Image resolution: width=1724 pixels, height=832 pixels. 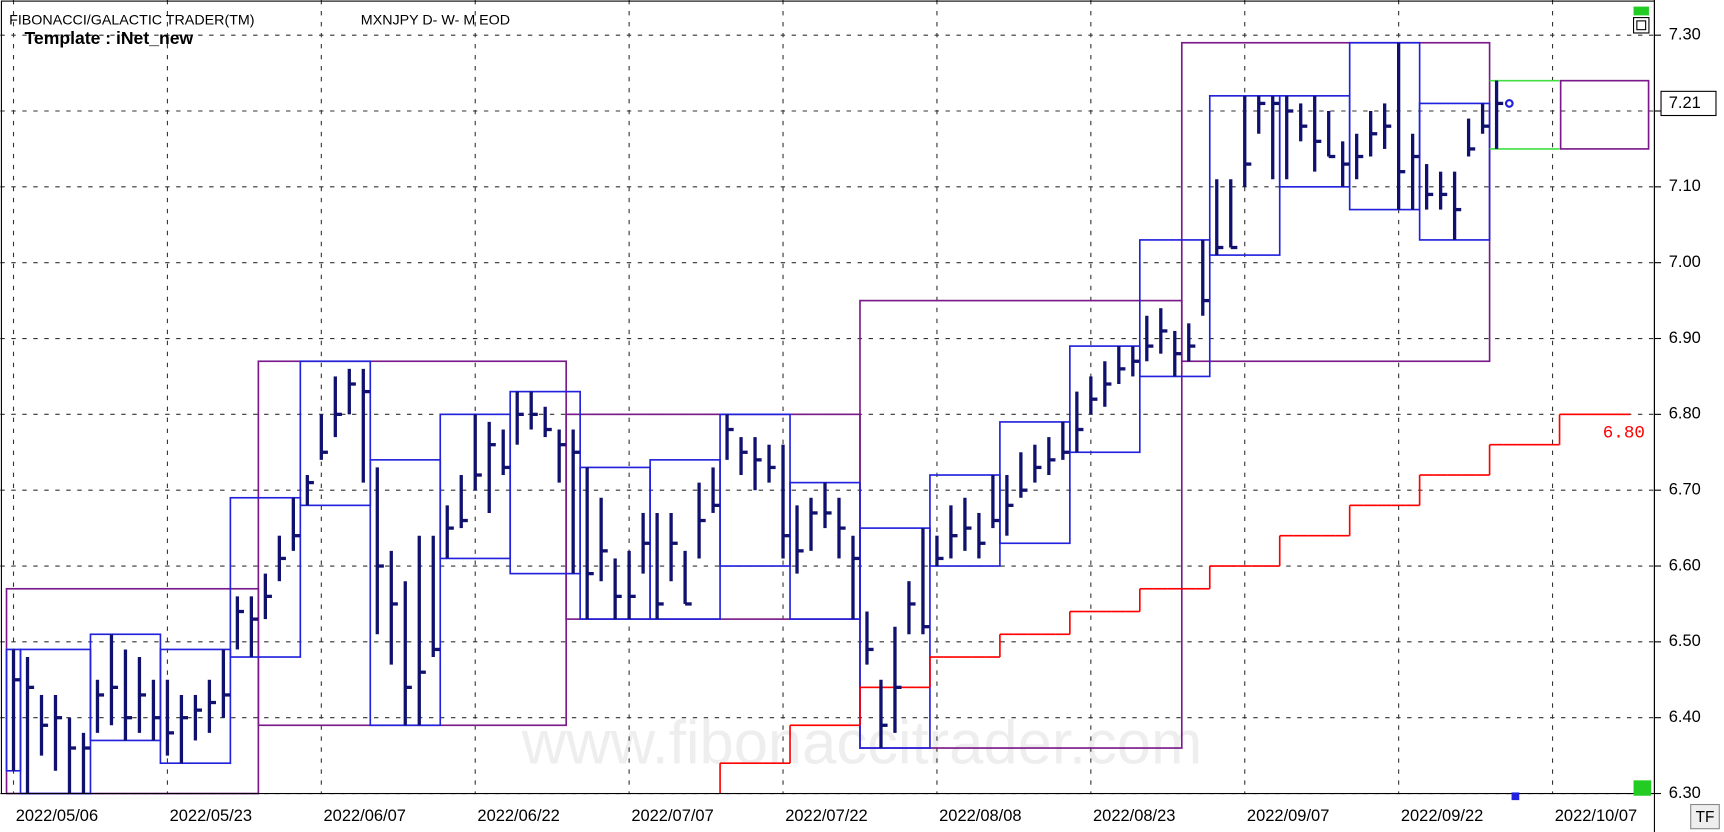 I want to click on x-tick-label: 2022/09/07, so click(x=1288, y=816).